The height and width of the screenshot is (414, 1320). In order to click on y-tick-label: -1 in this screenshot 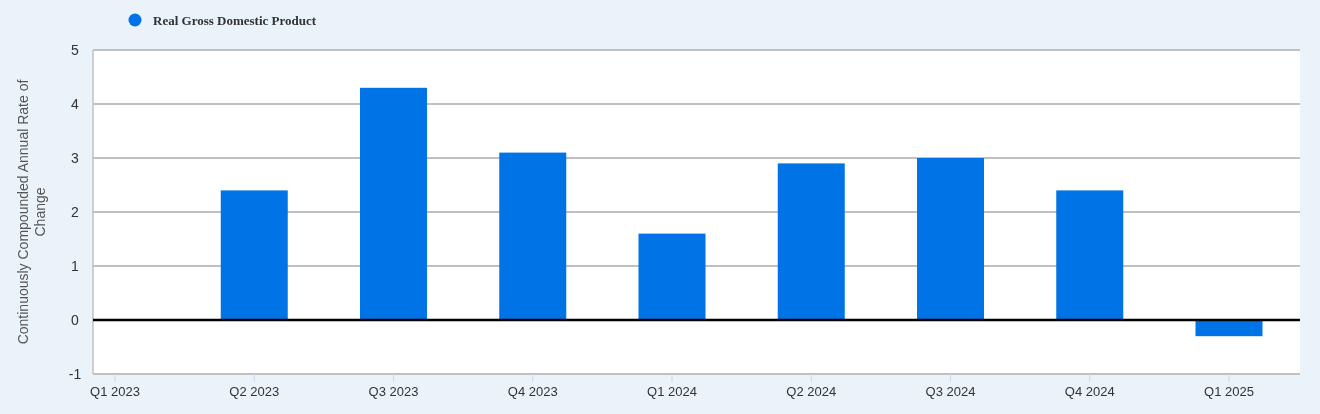, I will do `click(75, 374)`.